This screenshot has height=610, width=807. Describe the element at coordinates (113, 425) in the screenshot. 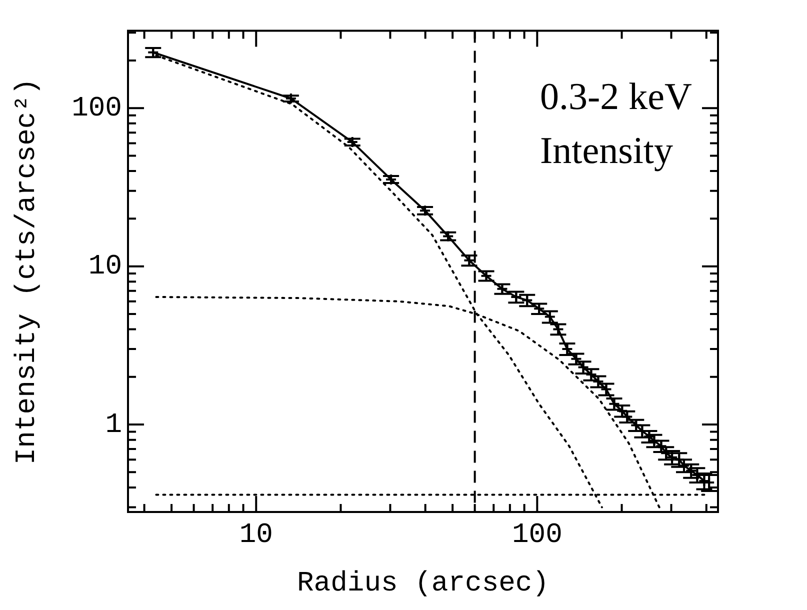

I see `y-tick-label: 1` at that location.